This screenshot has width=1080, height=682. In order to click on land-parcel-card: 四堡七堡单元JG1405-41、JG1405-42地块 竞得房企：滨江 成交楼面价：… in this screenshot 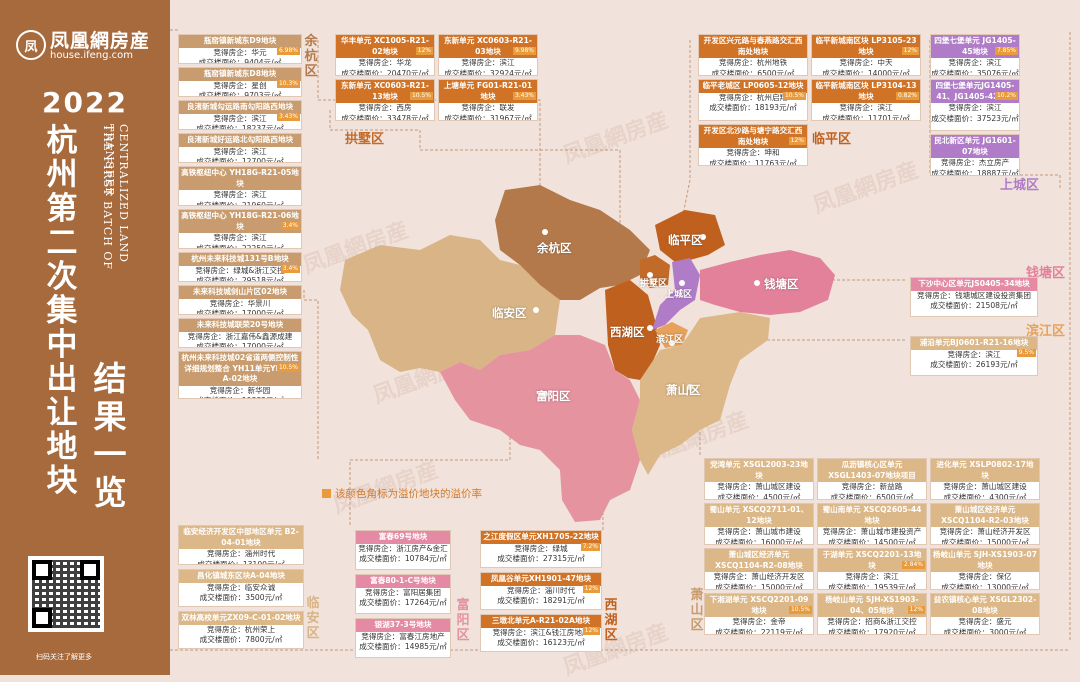, I will do `click(975, 105)`.